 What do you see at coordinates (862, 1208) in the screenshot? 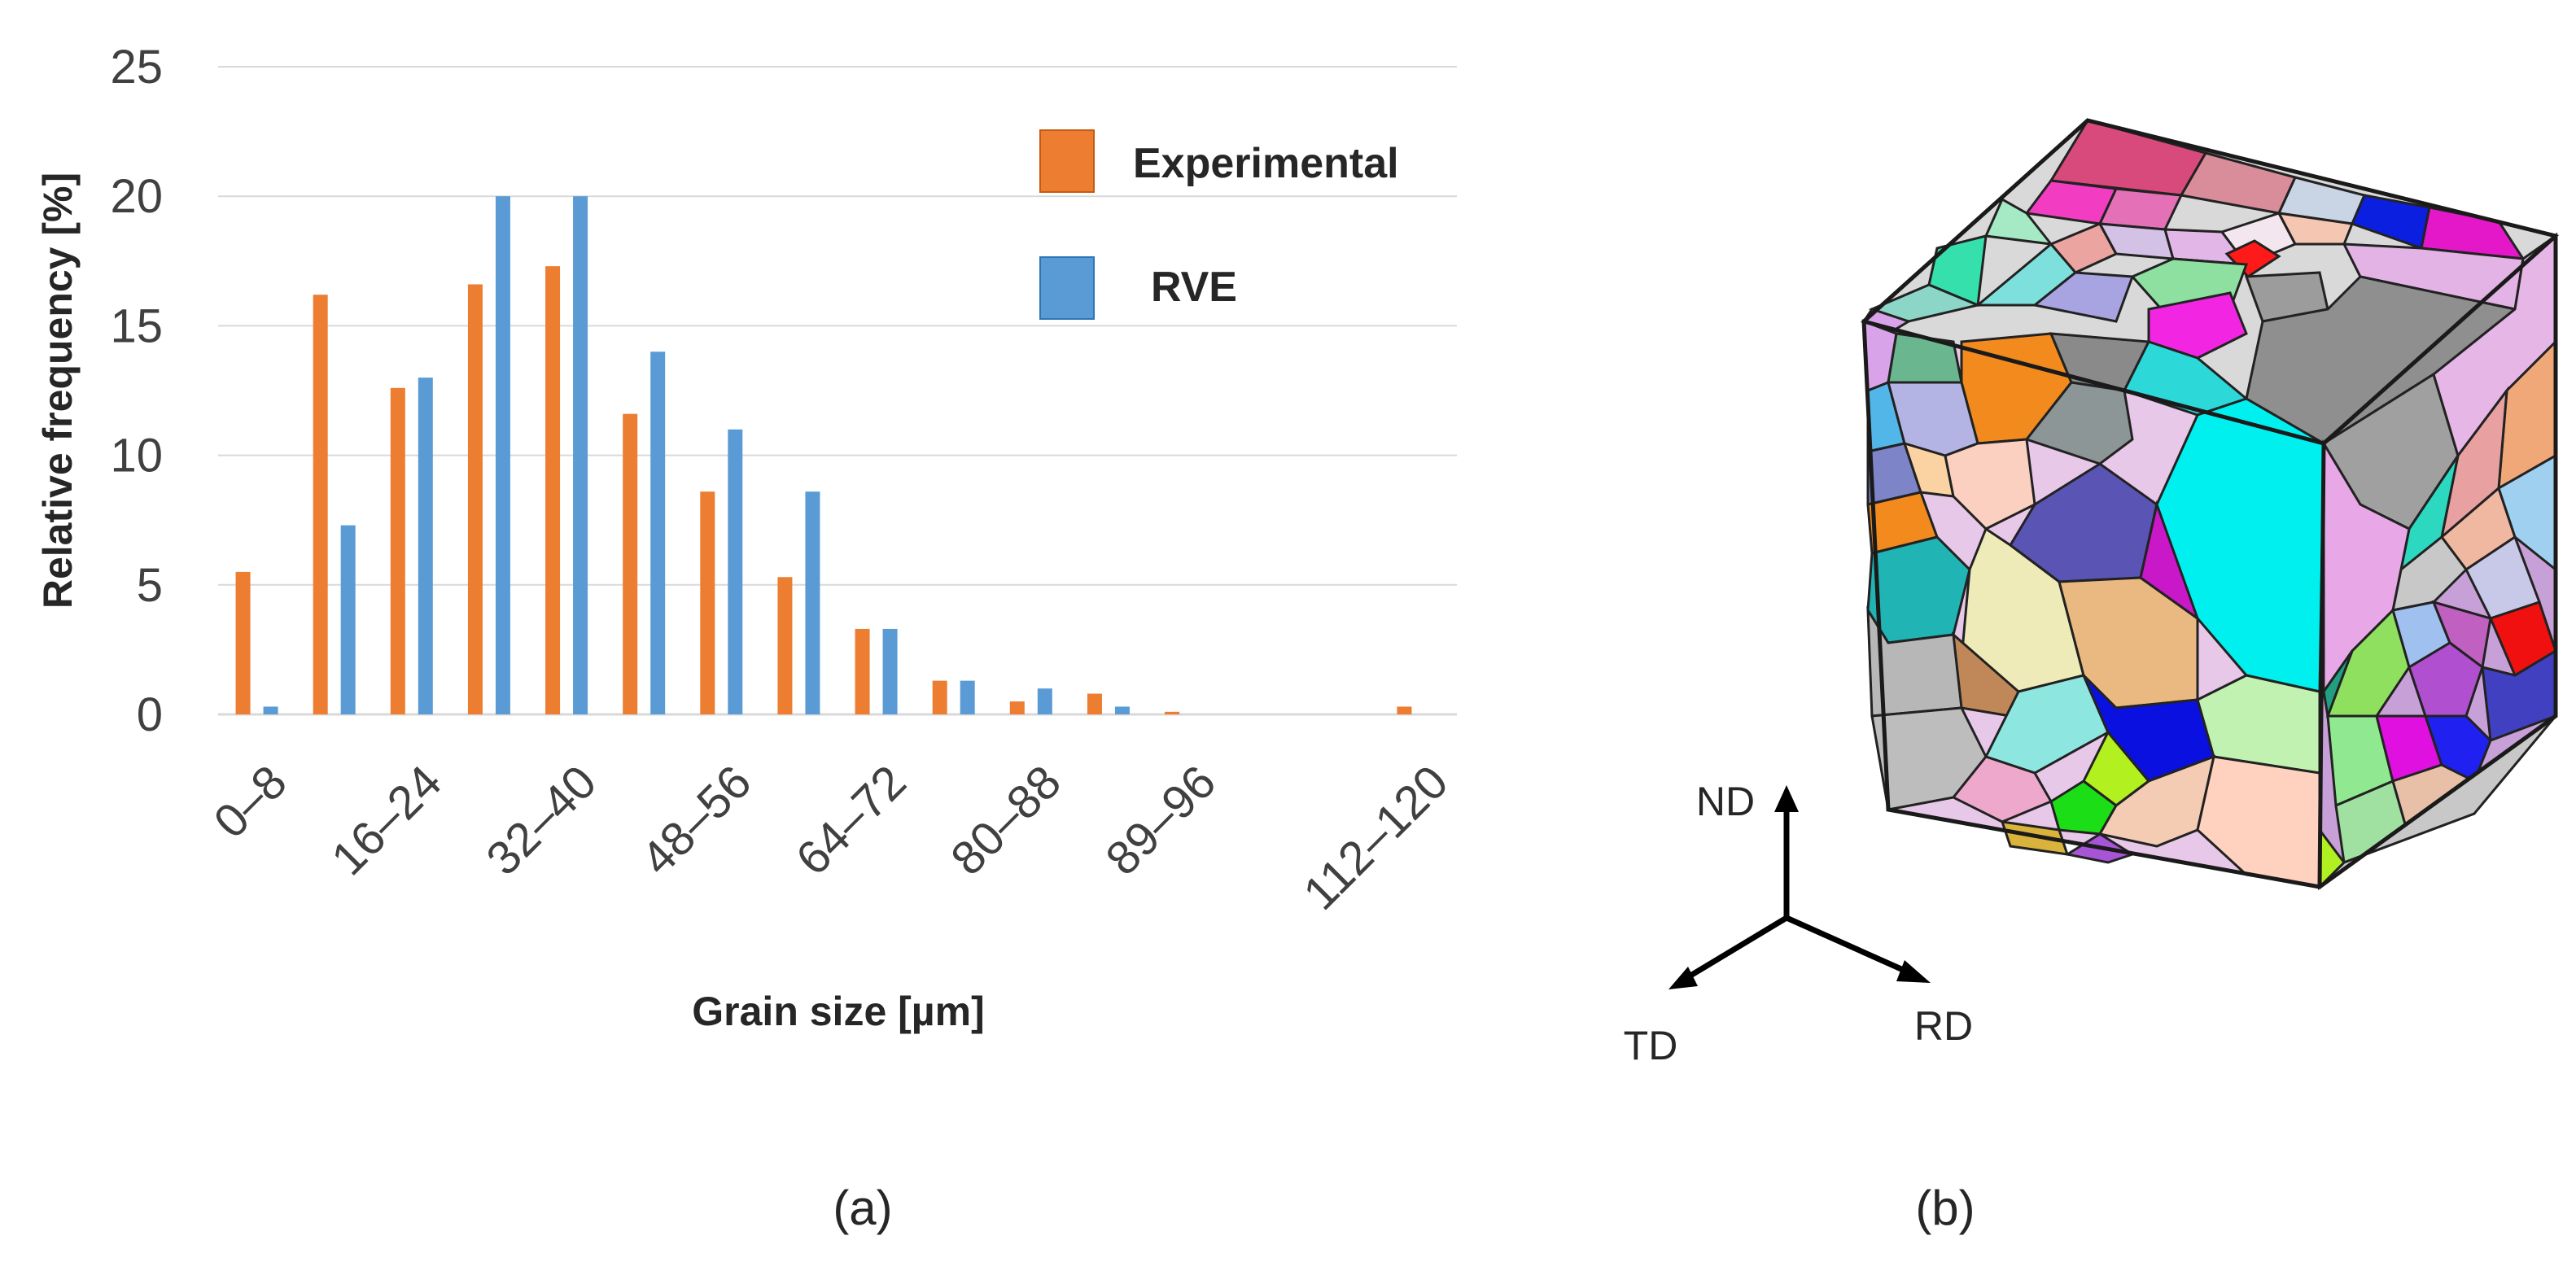
I see `panel-label-a: (a)` at bounding box center [862, 1208].